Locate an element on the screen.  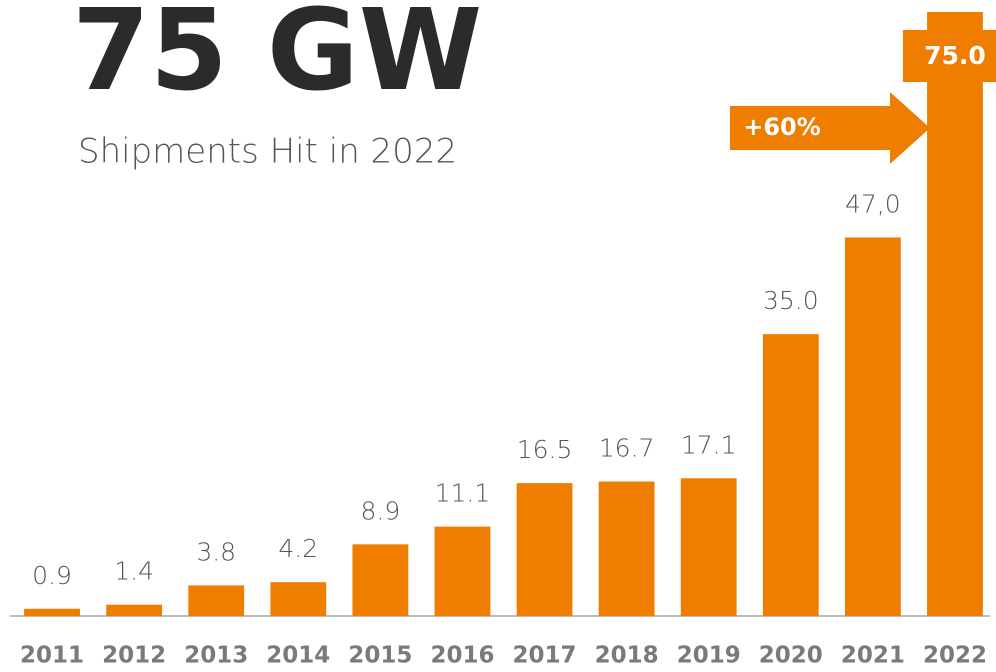
value-label: 4.2 is located at coordinates (298, 548).